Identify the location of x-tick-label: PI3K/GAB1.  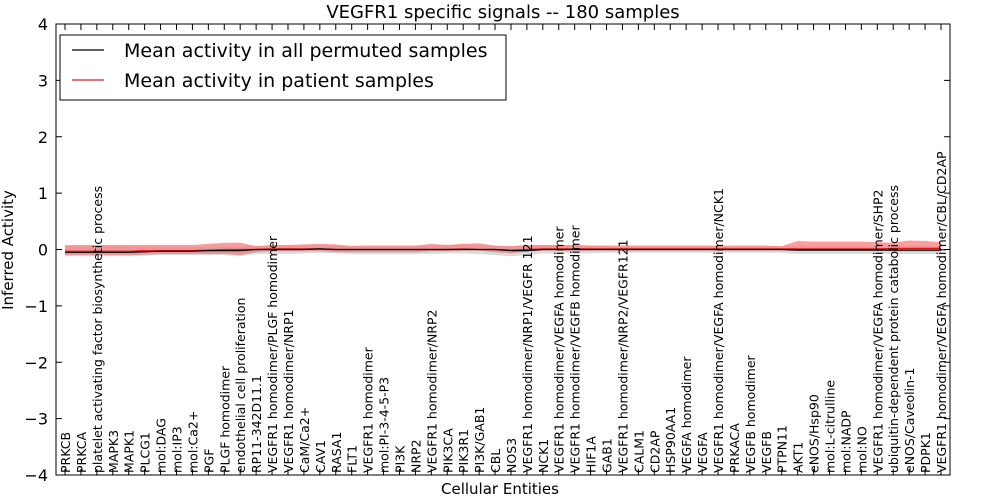
(479, 440).